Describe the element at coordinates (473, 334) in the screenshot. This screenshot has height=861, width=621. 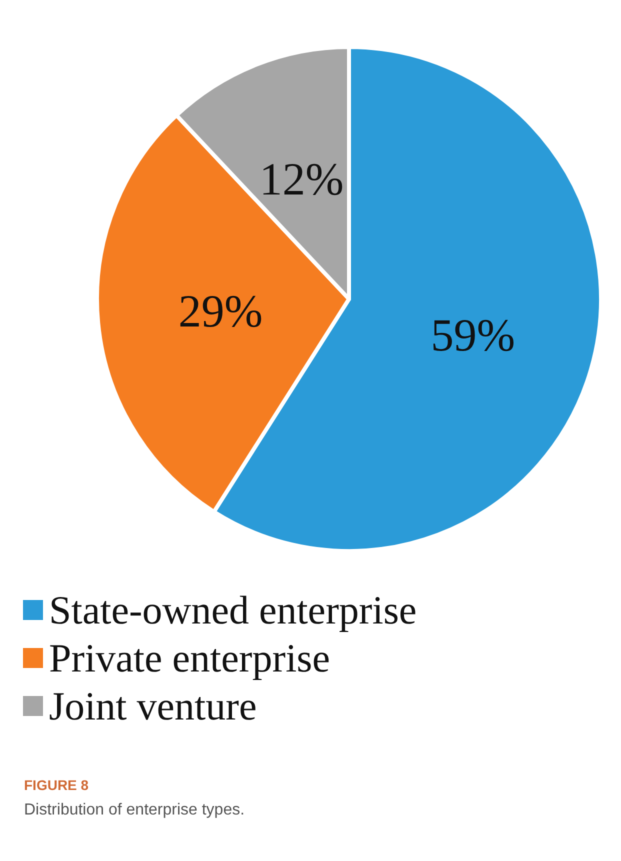
I see `data-label: 59%` at that location.